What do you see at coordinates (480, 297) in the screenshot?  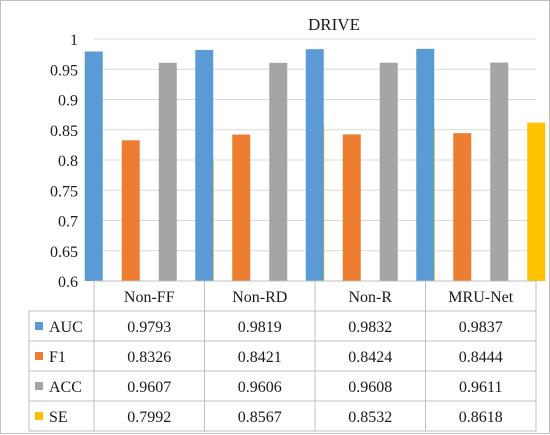 I see `category-label: MRU-Net` at bounding box center [480, 297].